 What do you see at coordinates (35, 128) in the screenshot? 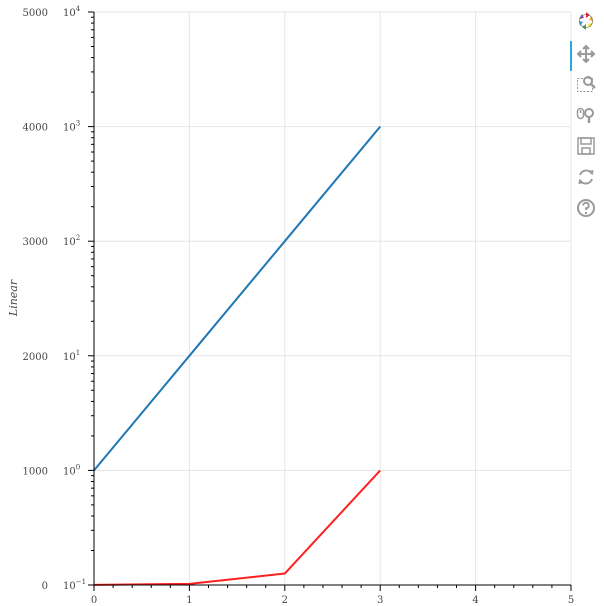
I see `y-tick-label-linear: 4000` at bounding box center [35, 128].